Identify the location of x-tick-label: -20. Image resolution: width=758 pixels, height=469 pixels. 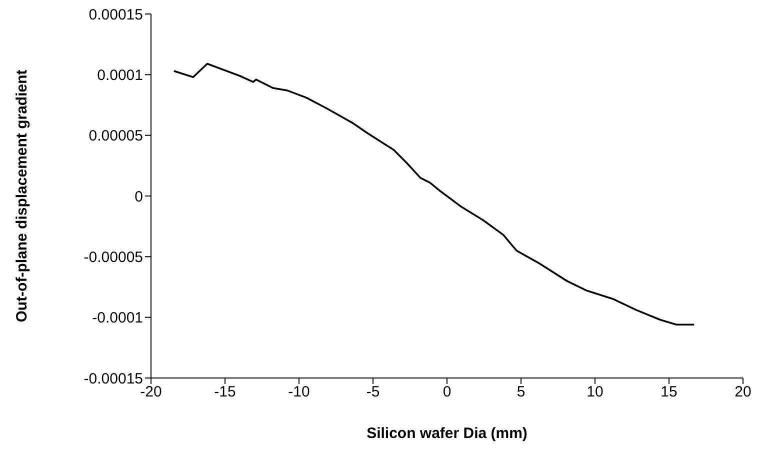
(151, 392).